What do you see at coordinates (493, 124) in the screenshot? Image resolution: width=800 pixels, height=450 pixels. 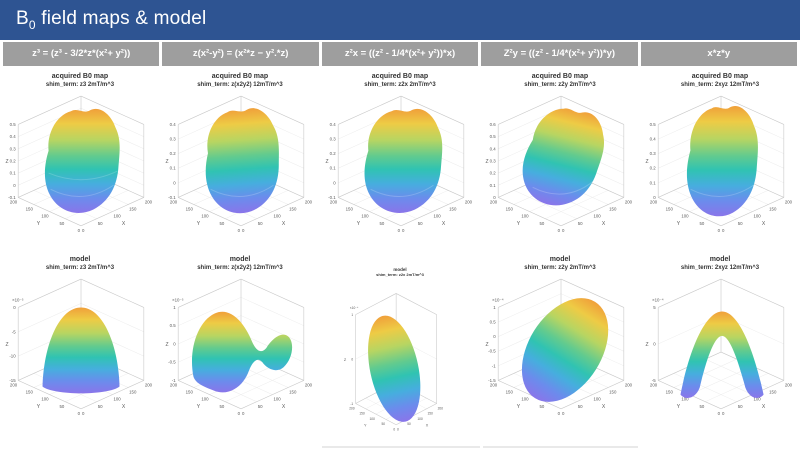 I see `tick-label: 0.6` at bounding box center [493, 124].